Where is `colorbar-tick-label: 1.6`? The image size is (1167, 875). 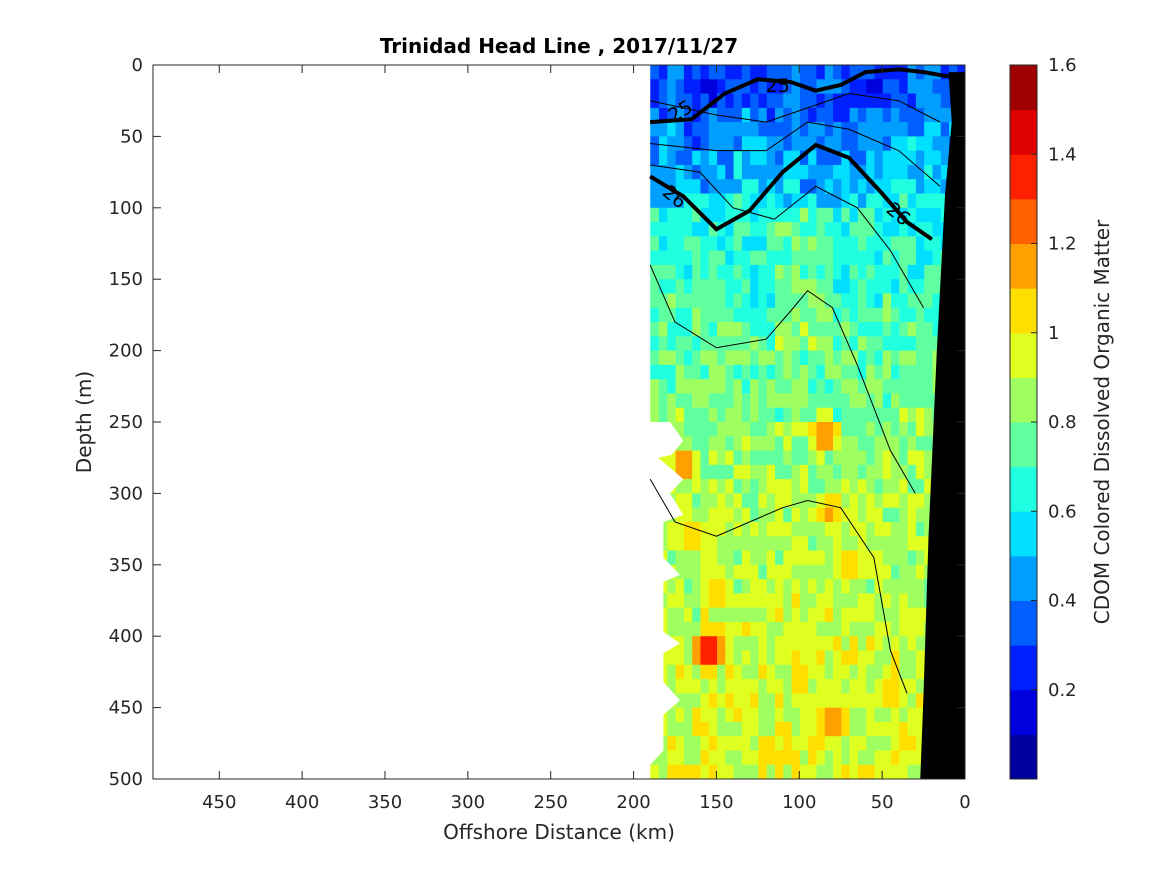 colorbar-tick-label: 1.6 is located at coordinates (1062, 65).